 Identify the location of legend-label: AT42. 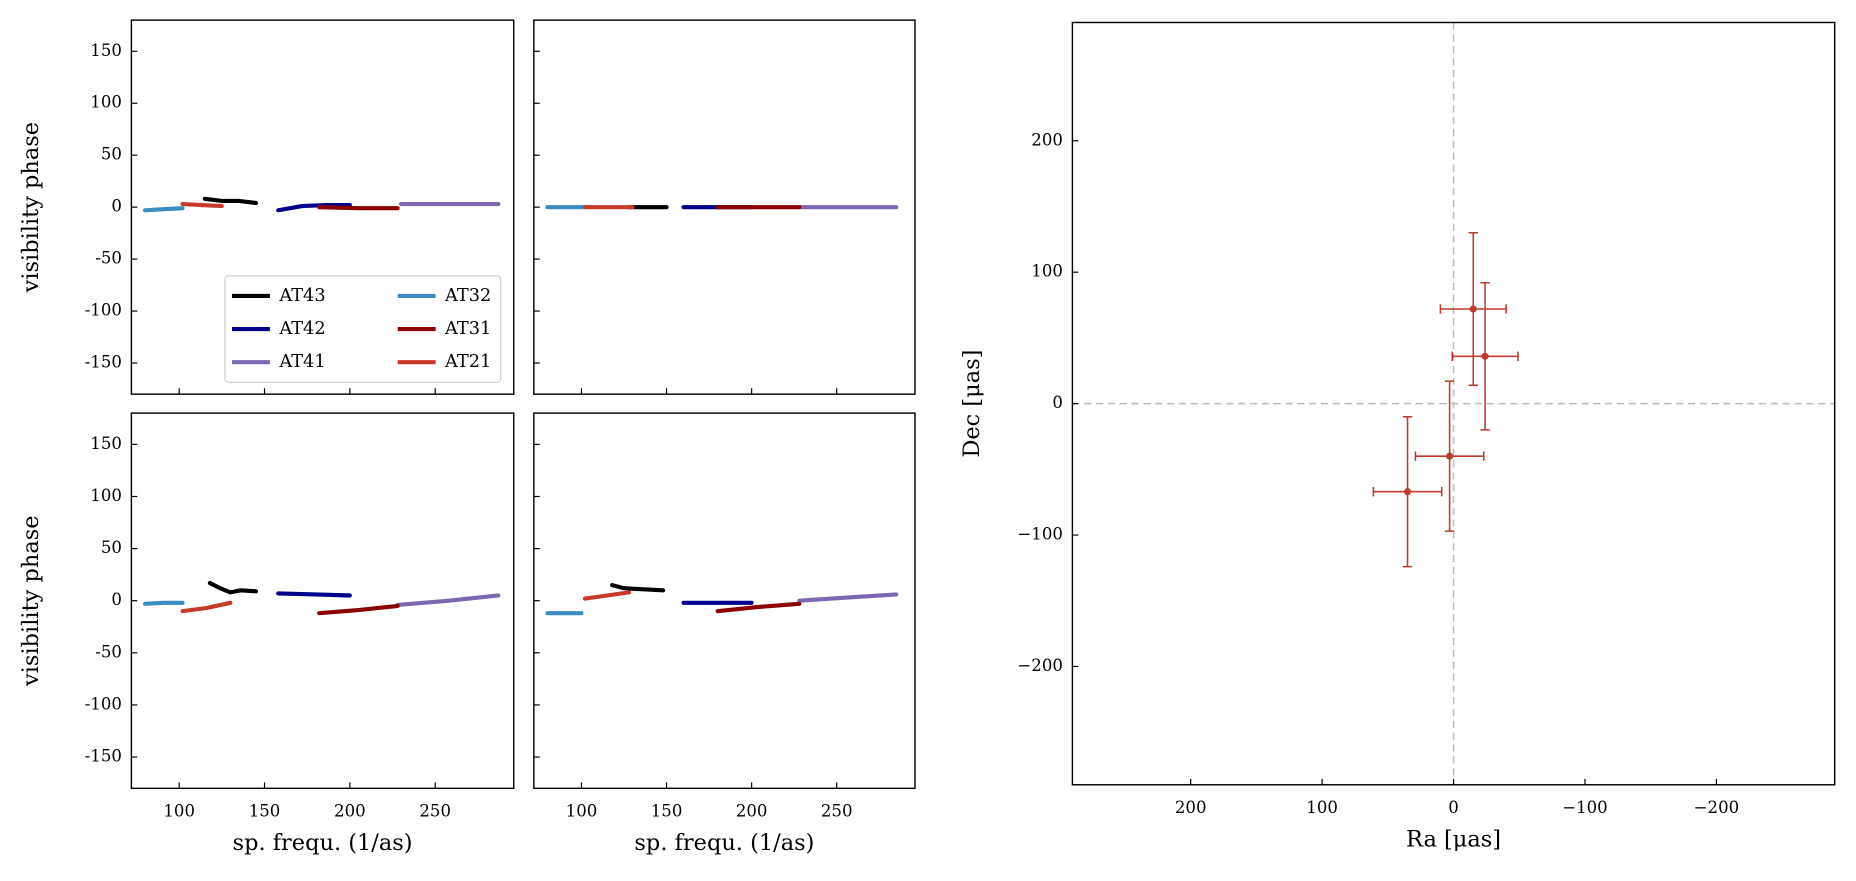
(301, 329).